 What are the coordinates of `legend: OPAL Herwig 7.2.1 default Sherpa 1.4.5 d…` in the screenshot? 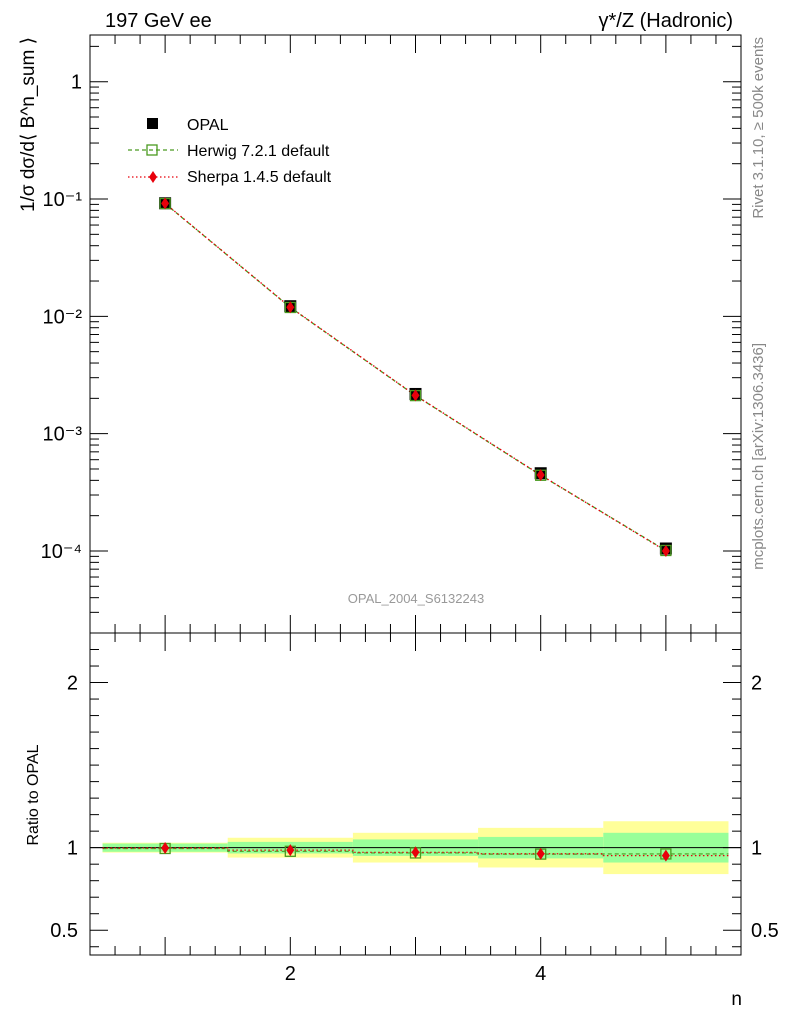 It's located at (230, 151).